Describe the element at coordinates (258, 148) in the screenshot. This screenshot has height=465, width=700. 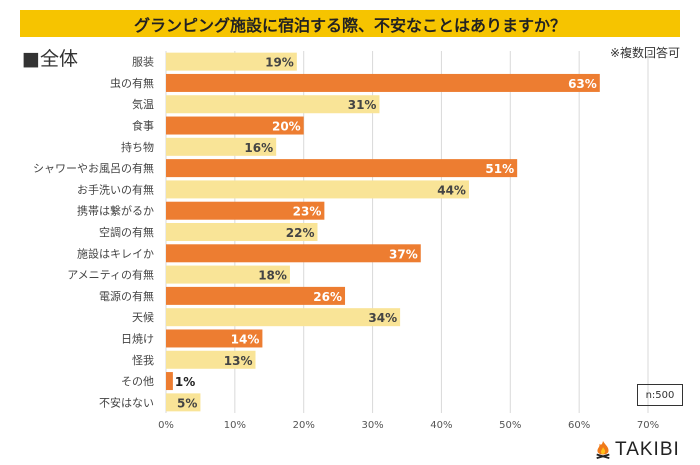
I see `data-label: 16%` at that location.